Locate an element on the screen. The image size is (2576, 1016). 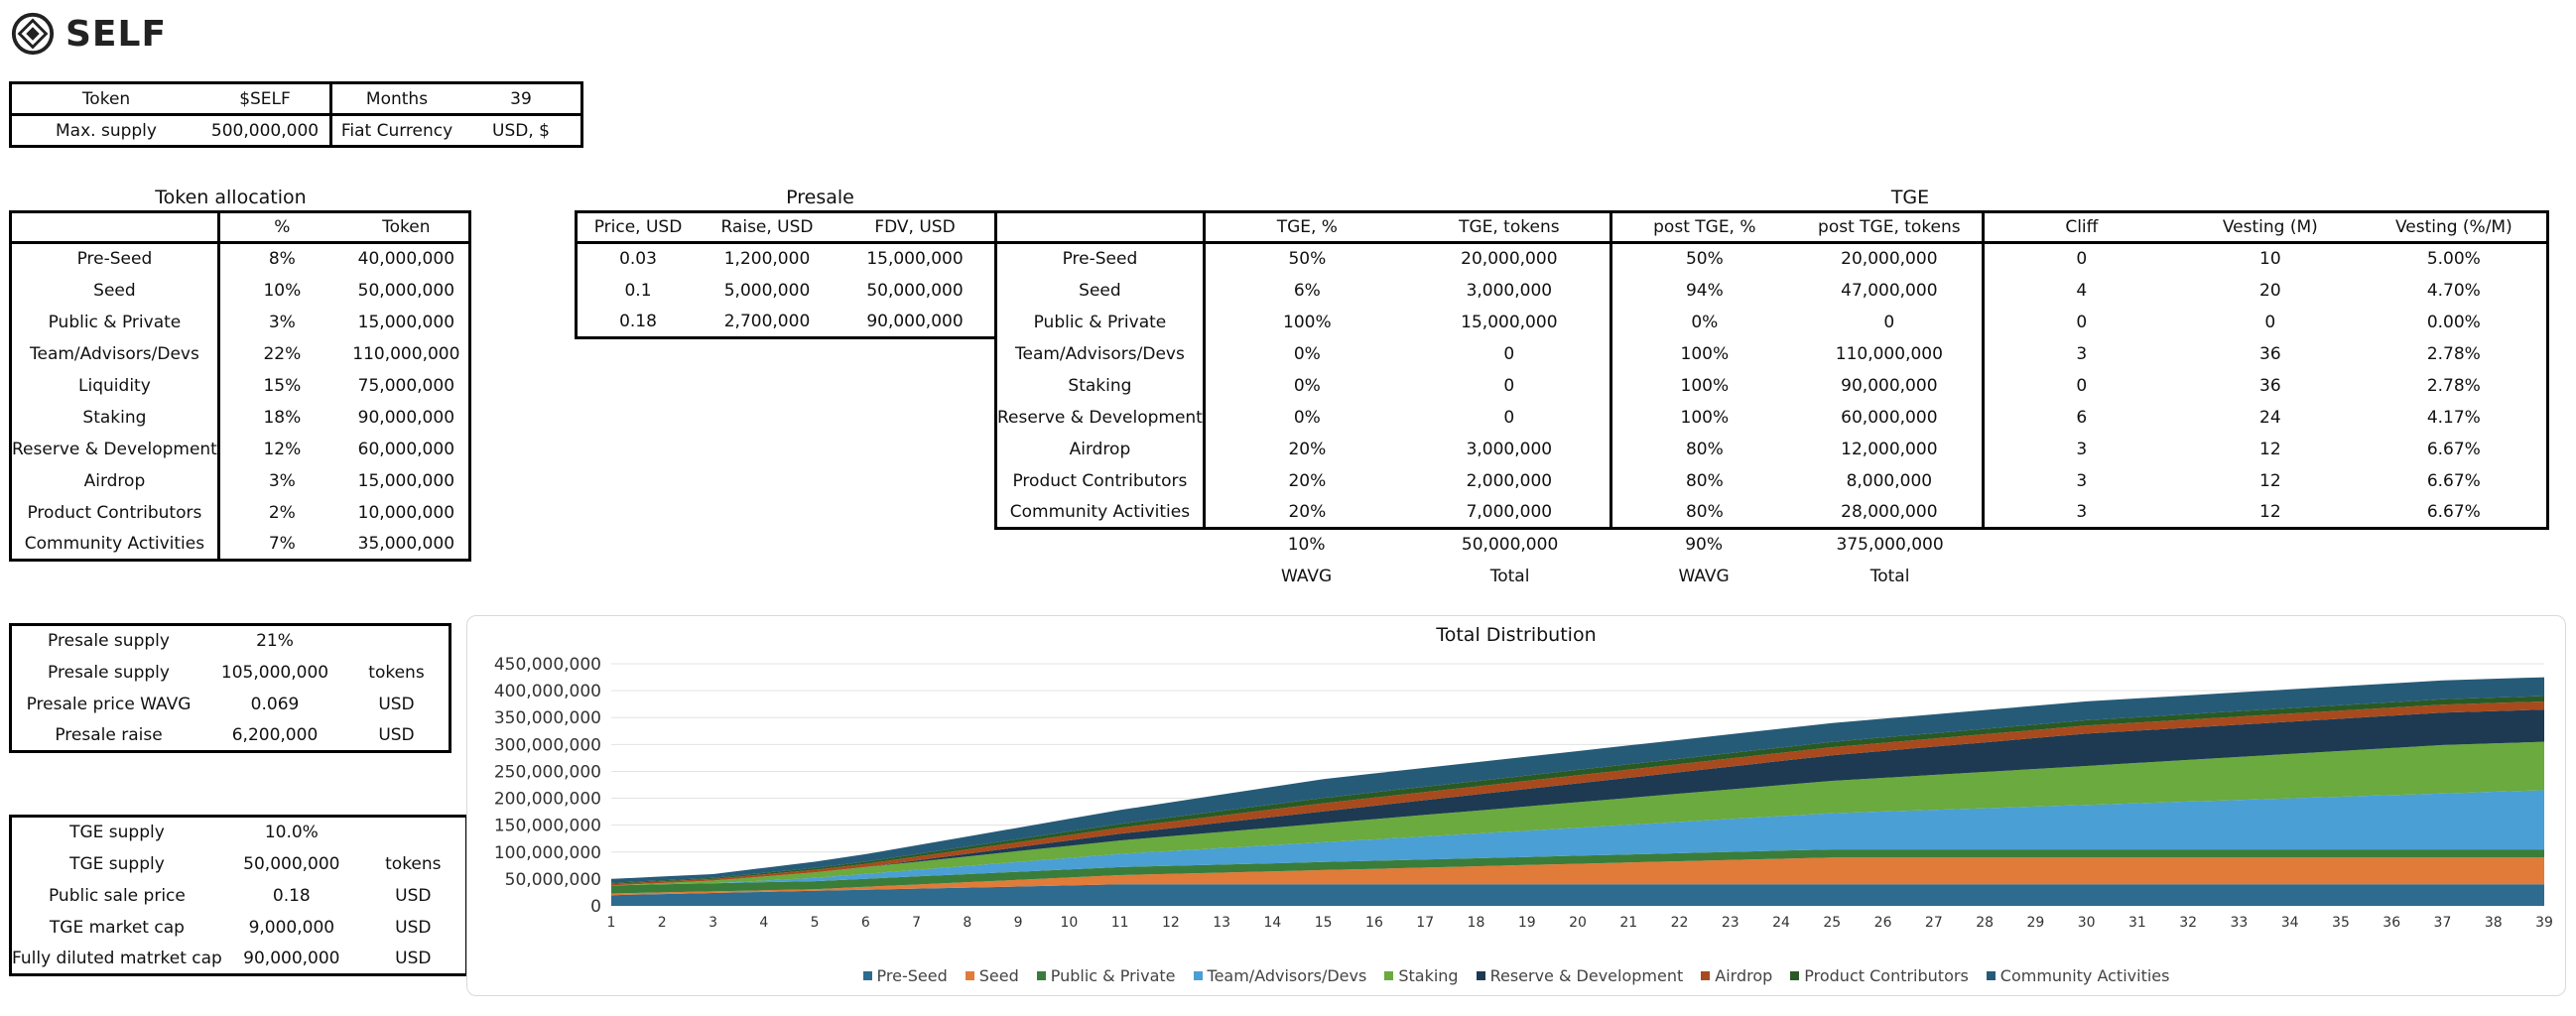
tge-cell: 2,000,000 is located at coordinates (1510, 480).